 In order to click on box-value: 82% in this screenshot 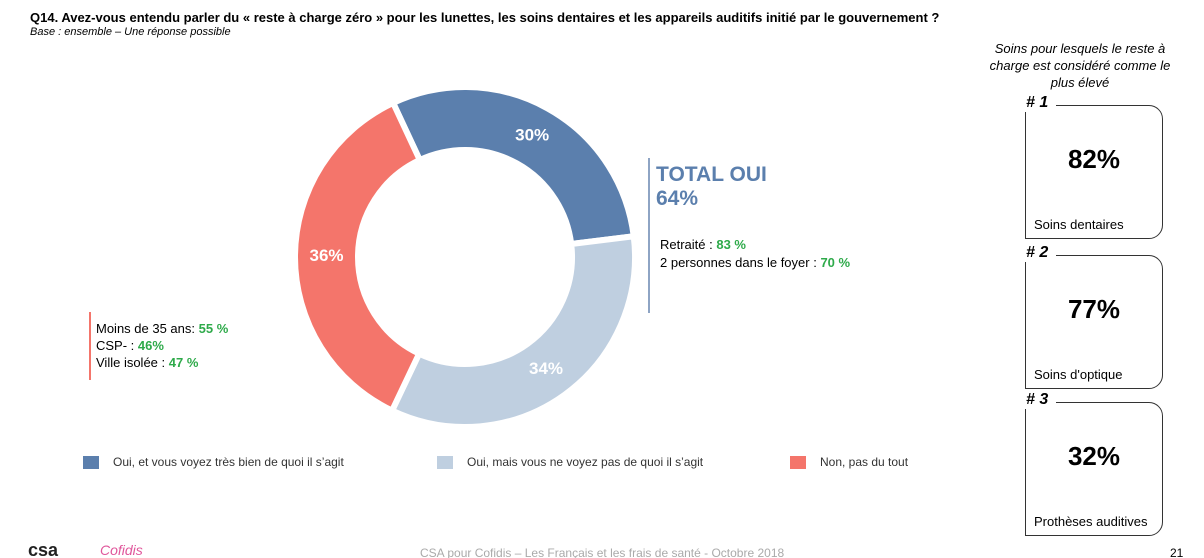, I will do `click(1094, 159)`.